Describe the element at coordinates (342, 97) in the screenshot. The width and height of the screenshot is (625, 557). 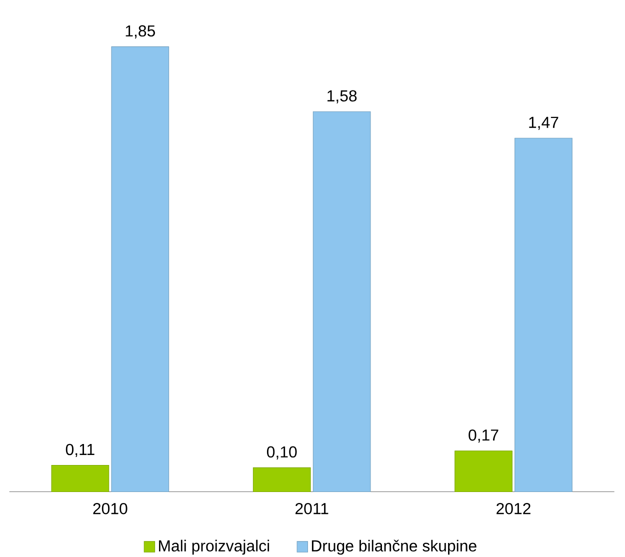
I see `data-label: 1,58` at that location.